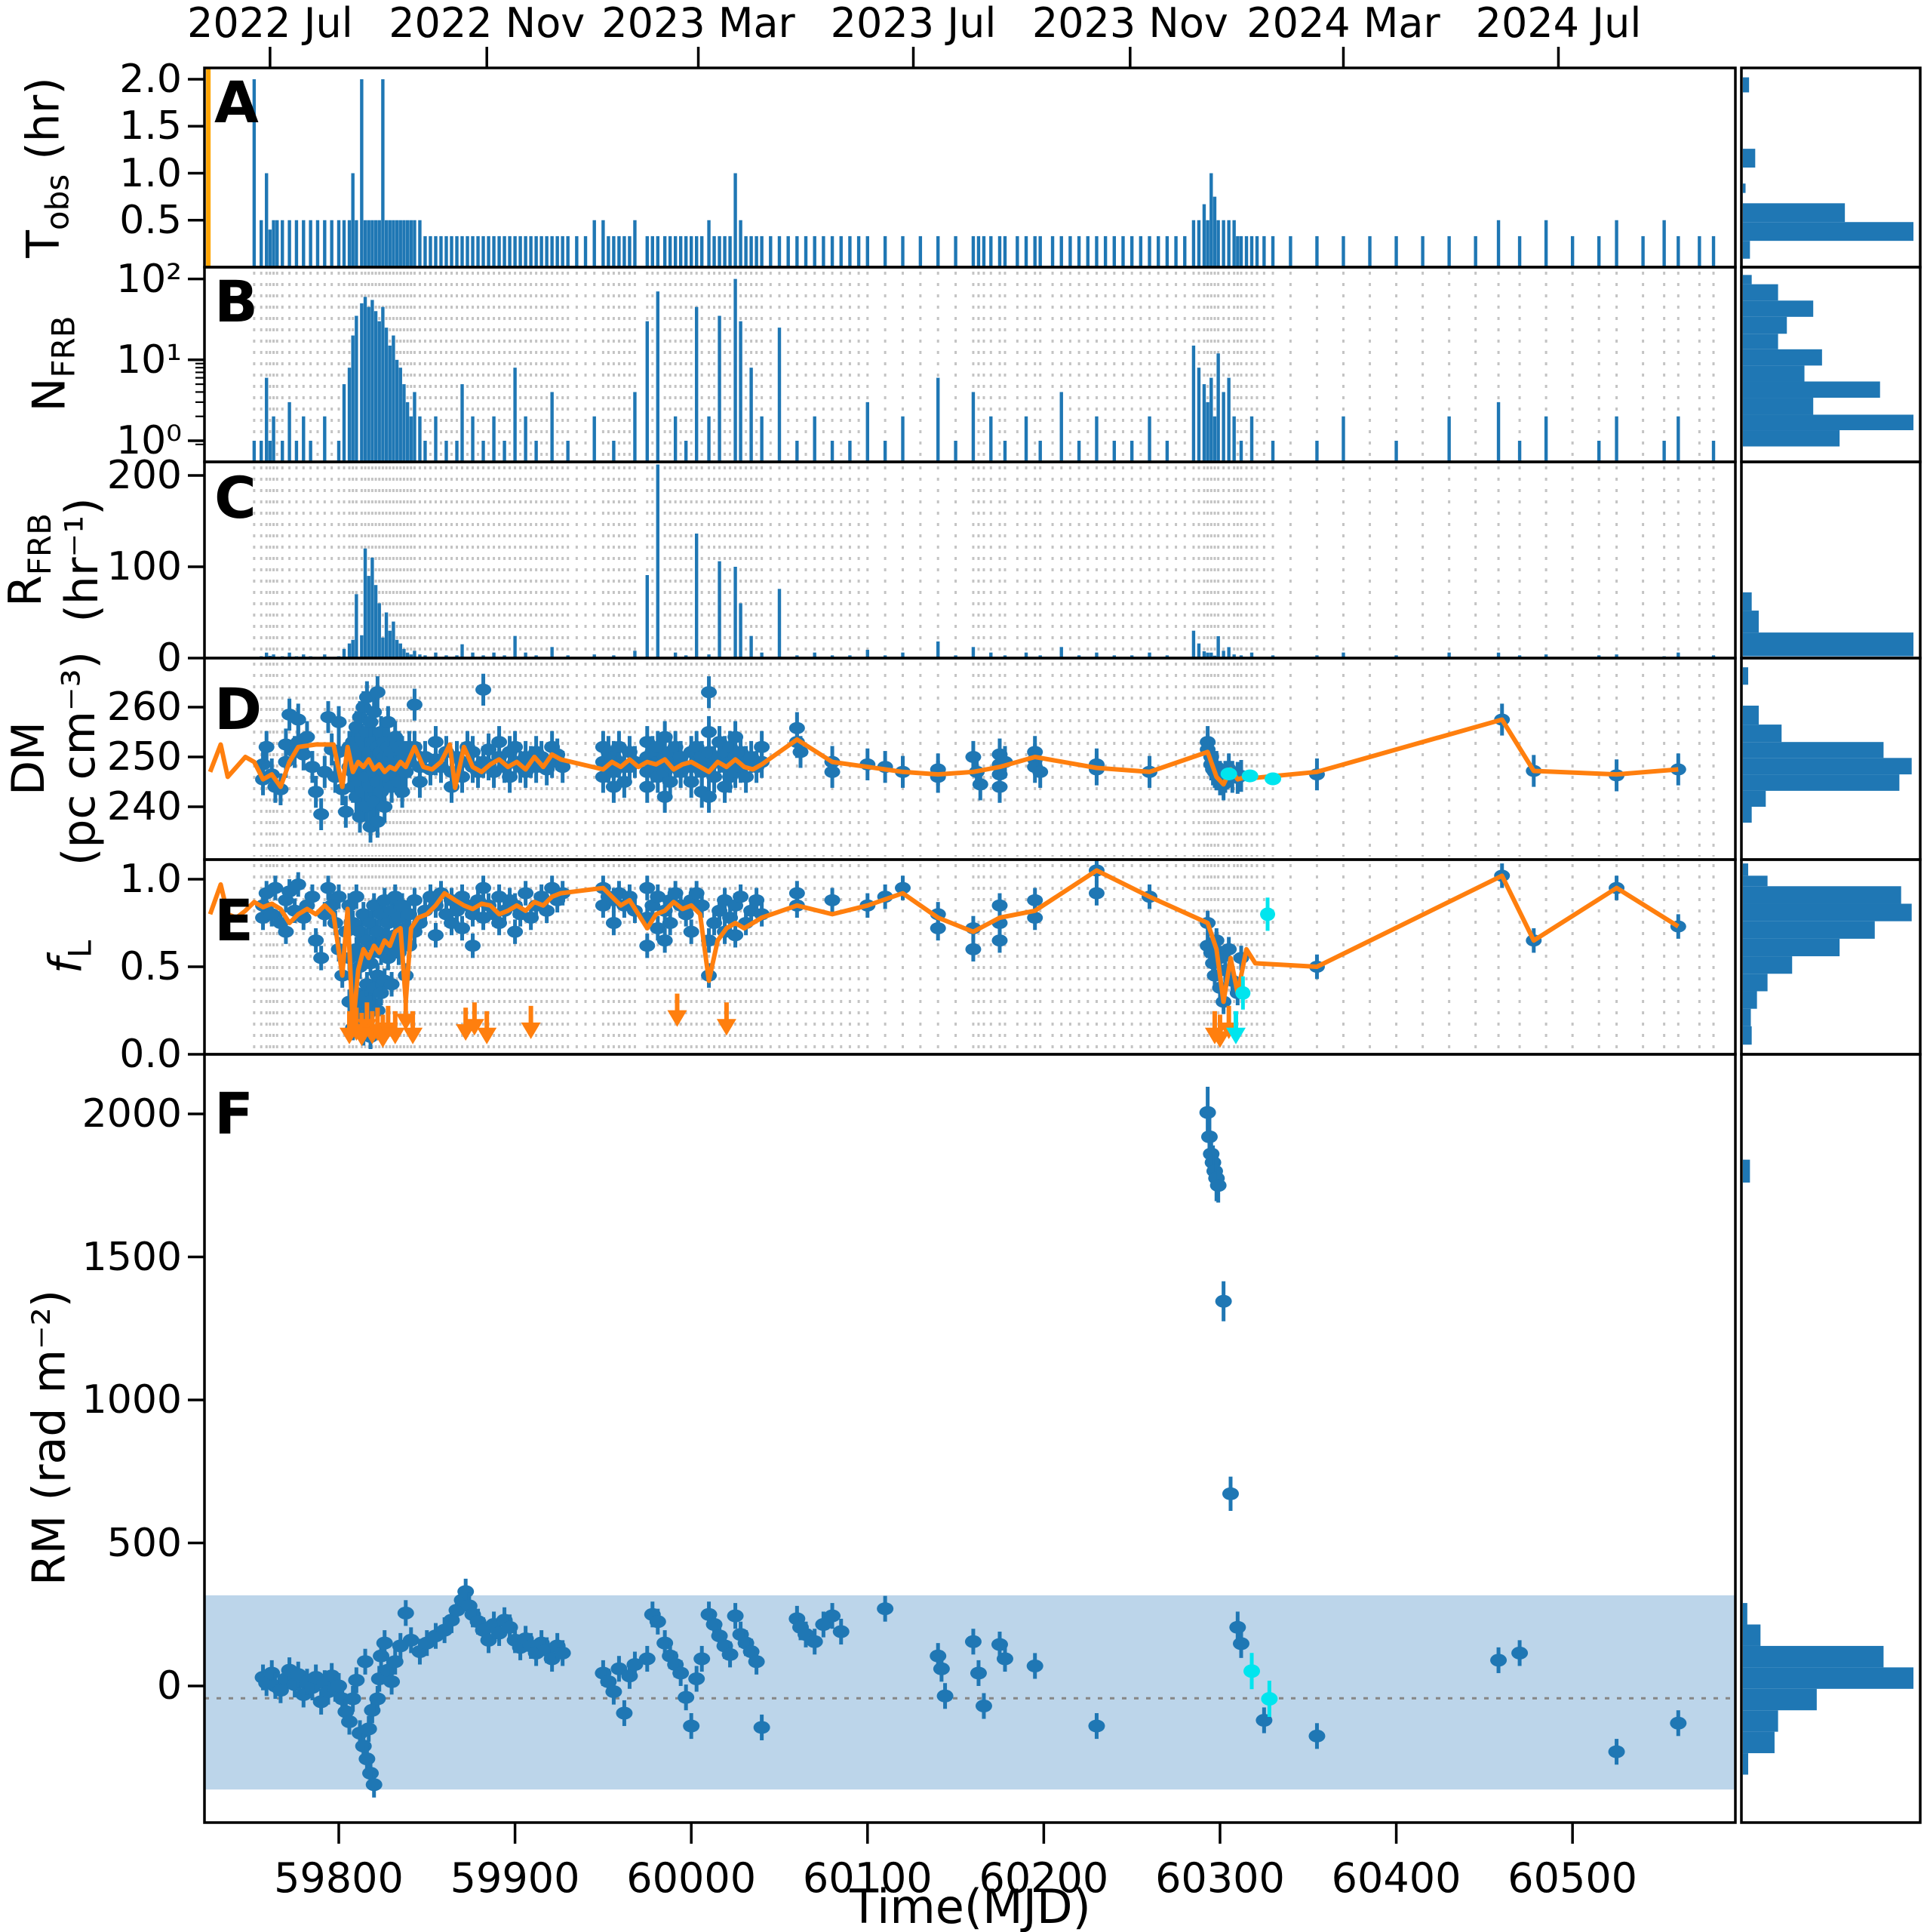  What do you see at coordinates (1396, 1878) in the screenshot?
I see `x-tick-label: 60400` at bounding box center [1396, 1878].